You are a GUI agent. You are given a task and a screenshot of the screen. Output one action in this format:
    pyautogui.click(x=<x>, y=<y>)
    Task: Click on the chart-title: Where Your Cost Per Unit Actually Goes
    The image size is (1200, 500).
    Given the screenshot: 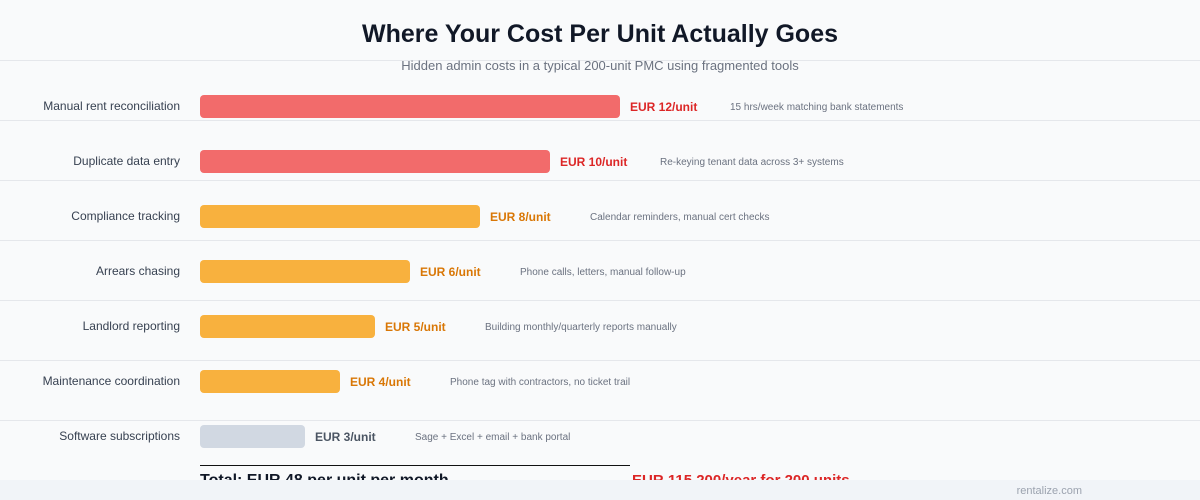 What is the action you would take?
    pyautogui.click(x=600, y=34)
    